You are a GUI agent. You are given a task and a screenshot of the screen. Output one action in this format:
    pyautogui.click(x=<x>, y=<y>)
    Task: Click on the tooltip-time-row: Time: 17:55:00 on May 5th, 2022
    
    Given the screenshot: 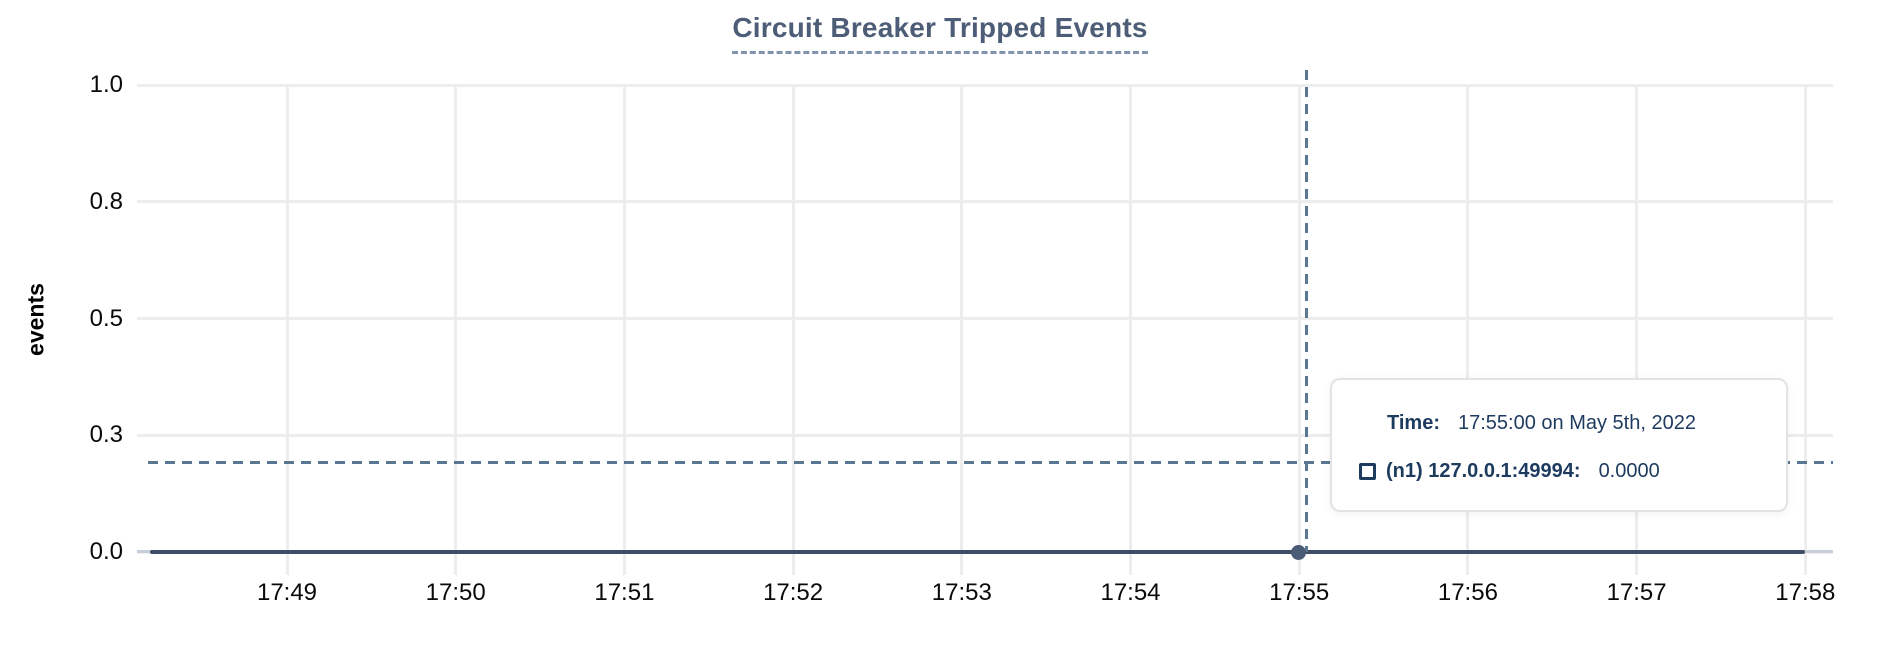 What is the action you would take?
    pyautogui.click(x=1586, y=423)
    